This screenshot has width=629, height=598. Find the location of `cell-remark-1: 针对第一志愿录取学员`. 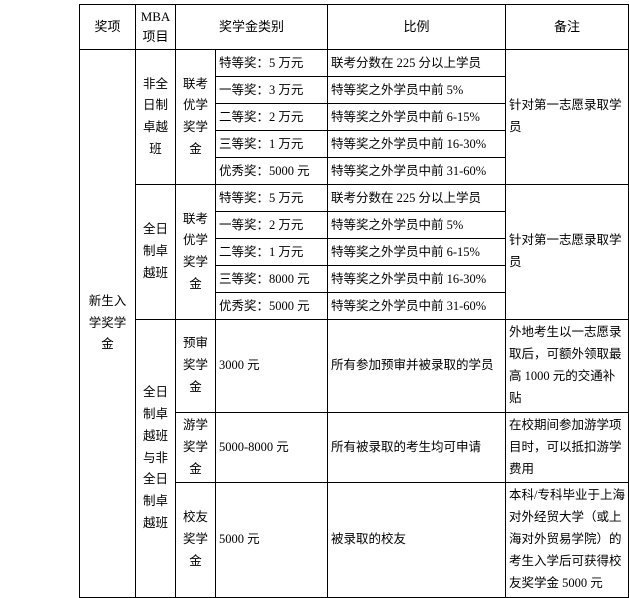

cell-remark-1: 针对第一志愿录取学员 is located at coordinates (567, 252).